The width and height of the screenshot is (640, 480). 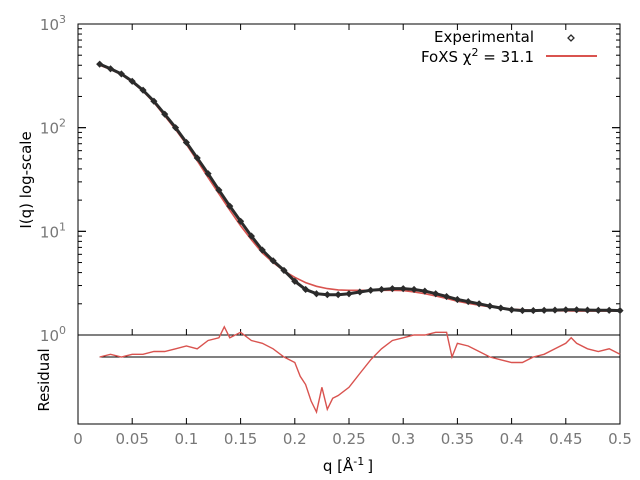 I want to click on legend-label-foxs-main: FoXS χ, so click(x=446, y=57).